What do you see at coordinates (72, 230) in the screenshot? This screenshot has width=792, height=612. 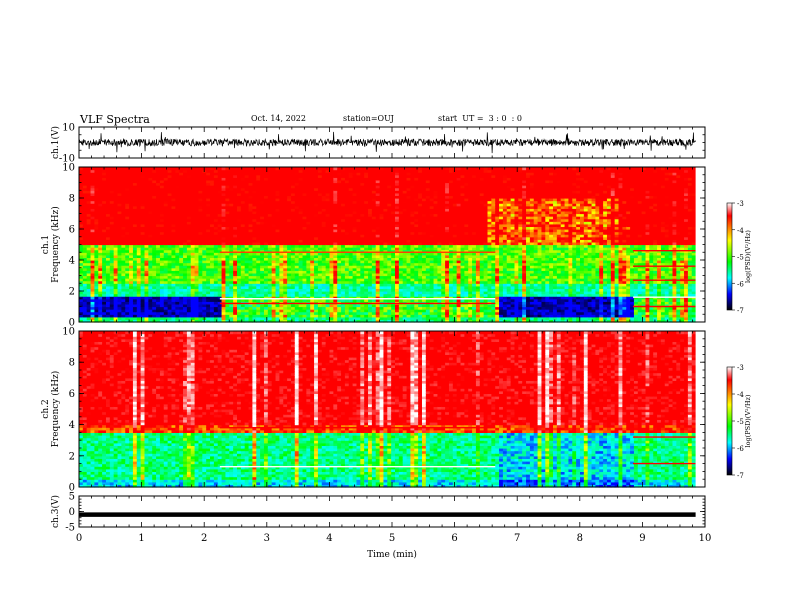 I see `ch1-spectrogram-ytick-label: 6` at bounding box center [72, 230].